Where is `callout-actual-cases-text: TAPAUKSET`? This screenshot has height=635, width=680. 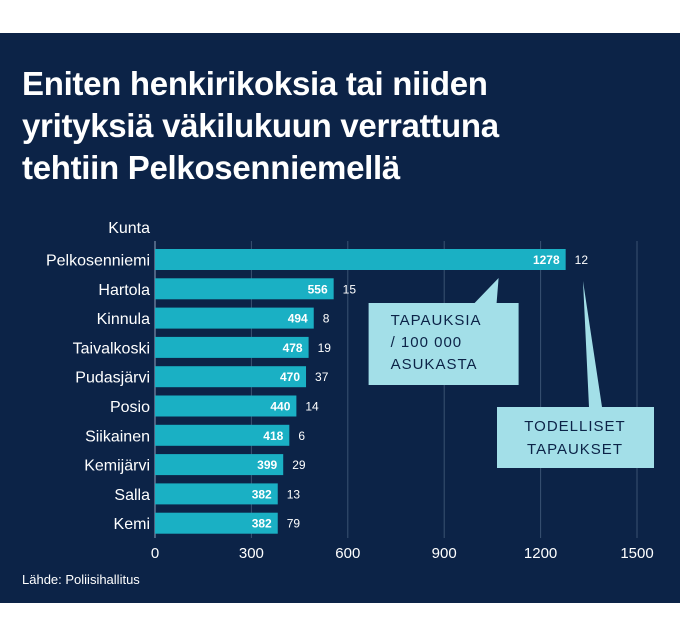
callout-actual-cases-text: TAPAUKSET is located at coordinates (575, 449).